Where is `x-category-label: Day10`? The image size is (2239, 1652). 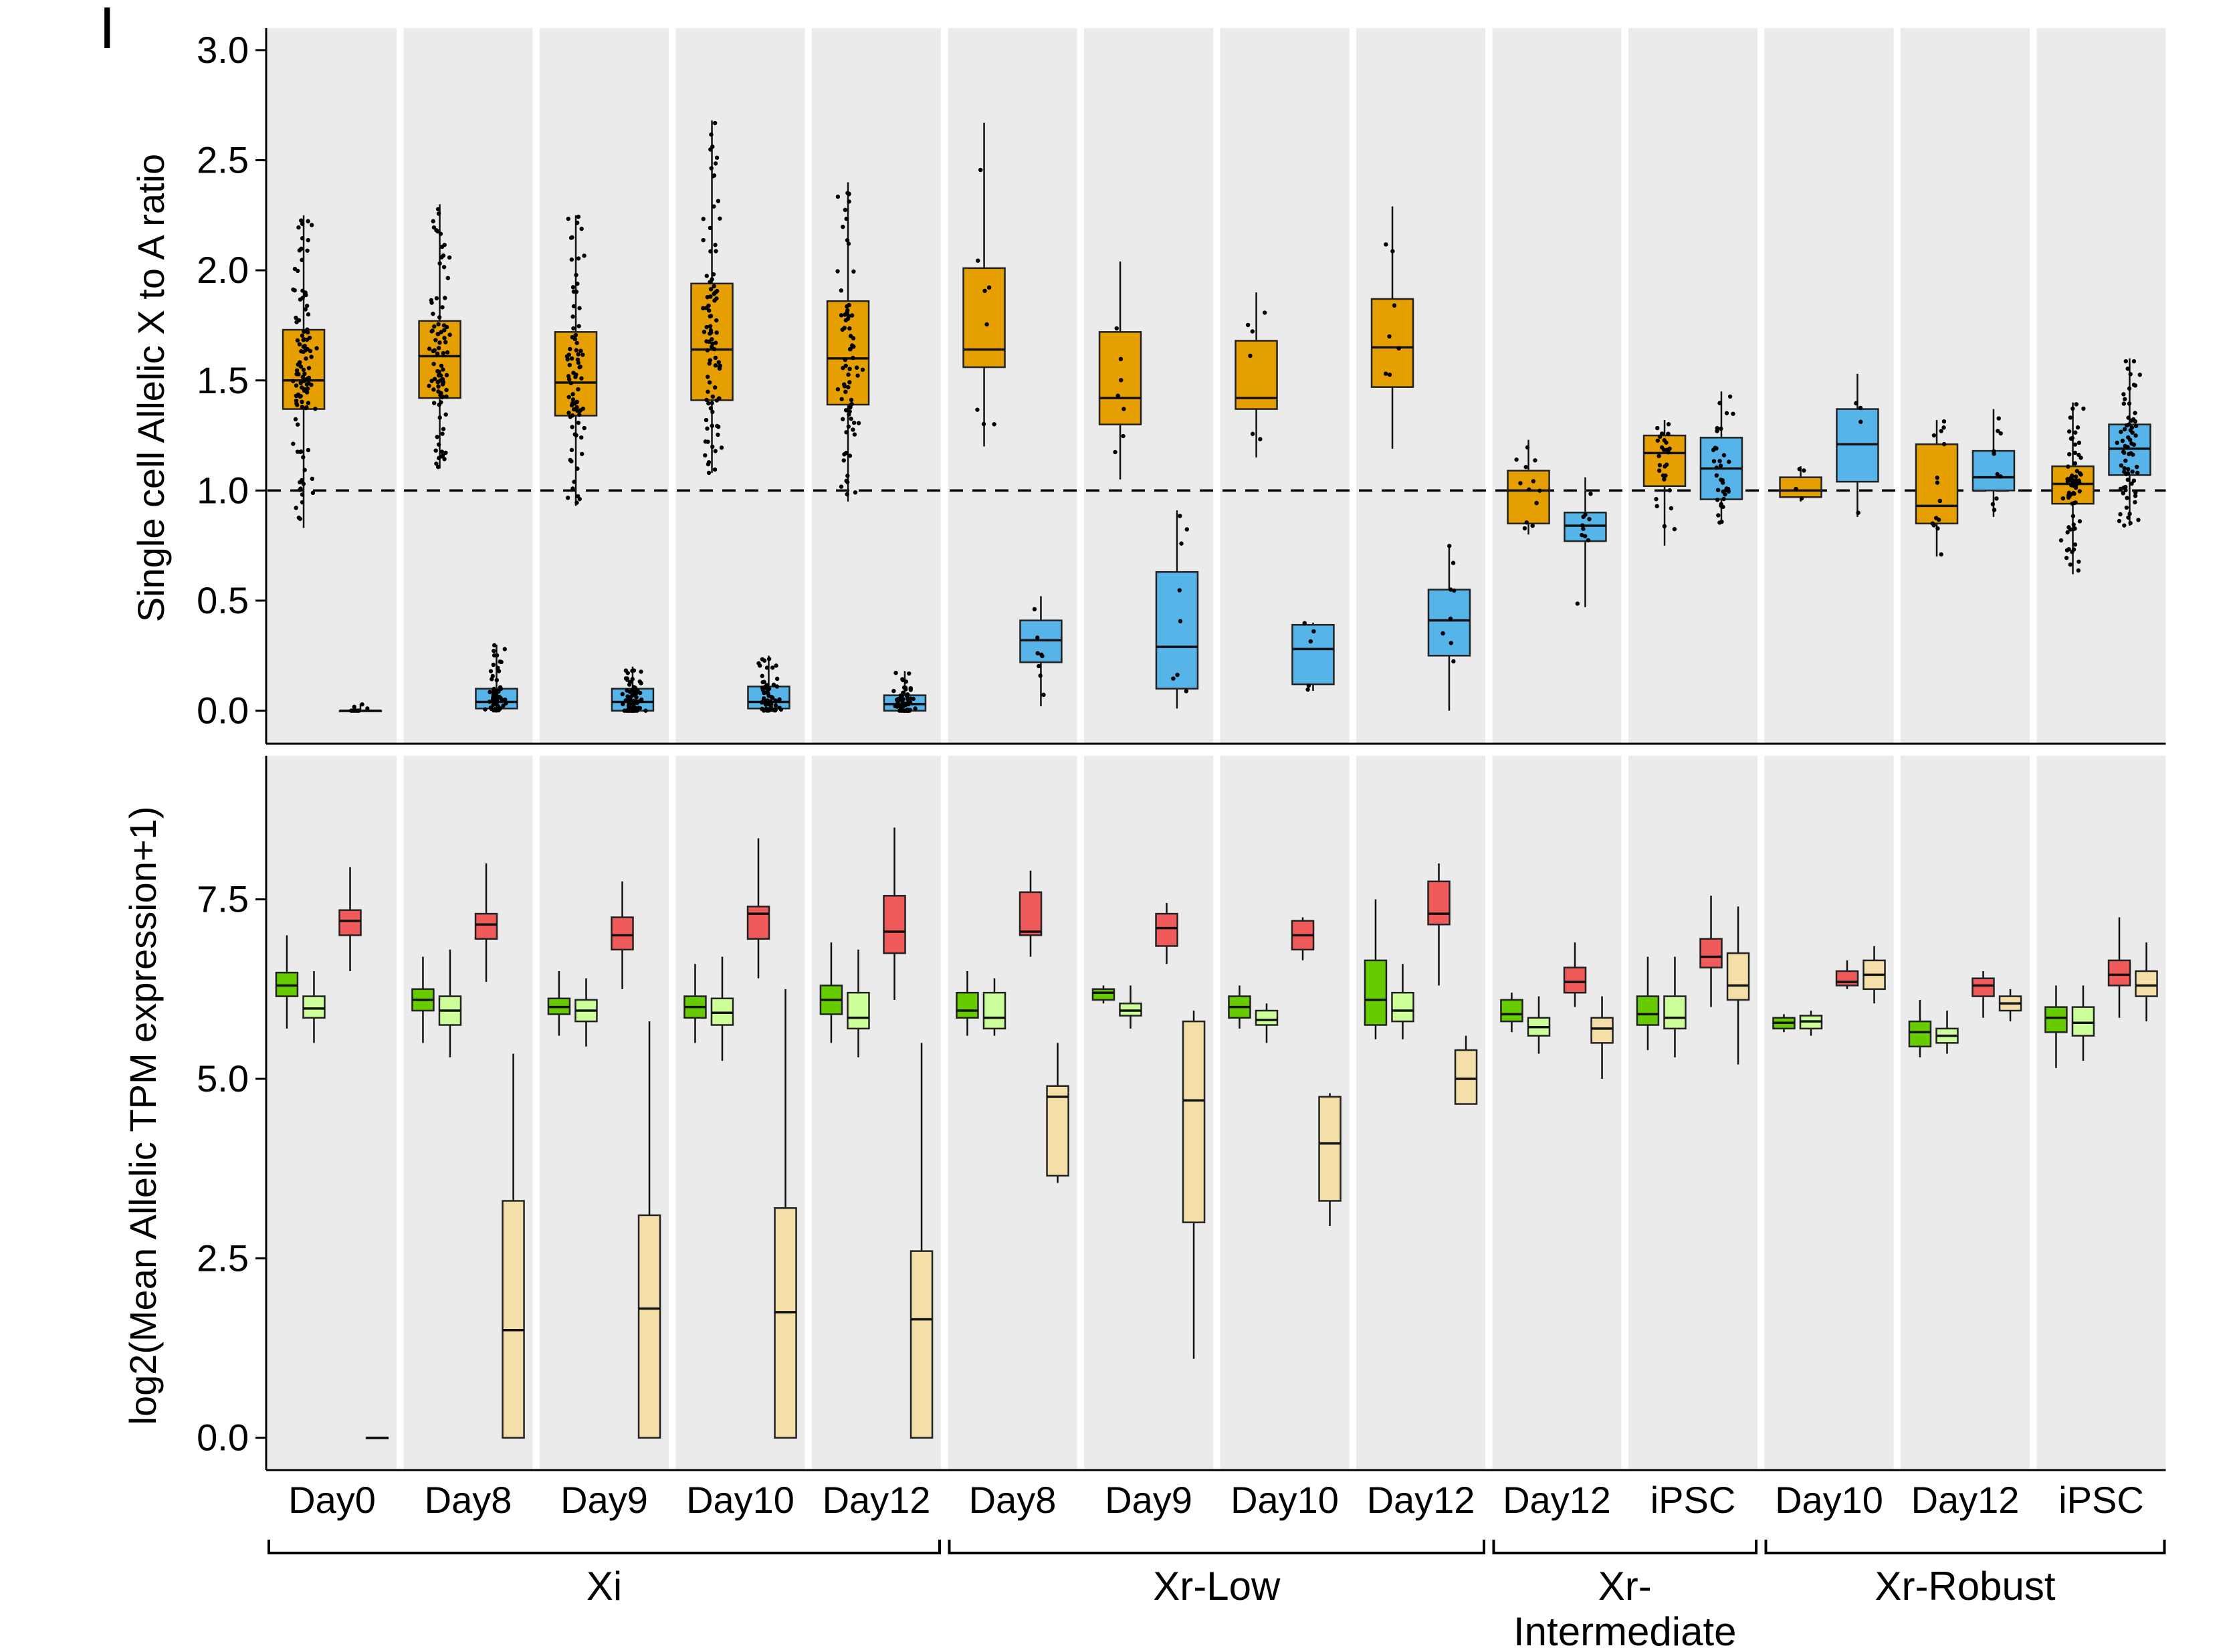 x-category-label: Day10 is located at coordinates (1829, 1500).